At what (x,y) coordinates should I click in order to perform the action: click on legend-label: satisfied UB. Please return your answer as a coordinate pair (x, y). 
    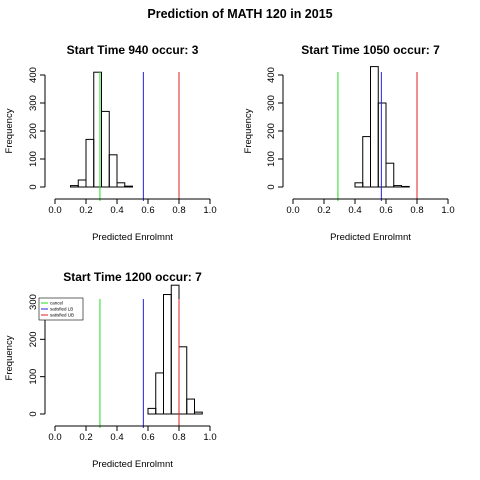
    Looking at the image, I should click on (62, 315).